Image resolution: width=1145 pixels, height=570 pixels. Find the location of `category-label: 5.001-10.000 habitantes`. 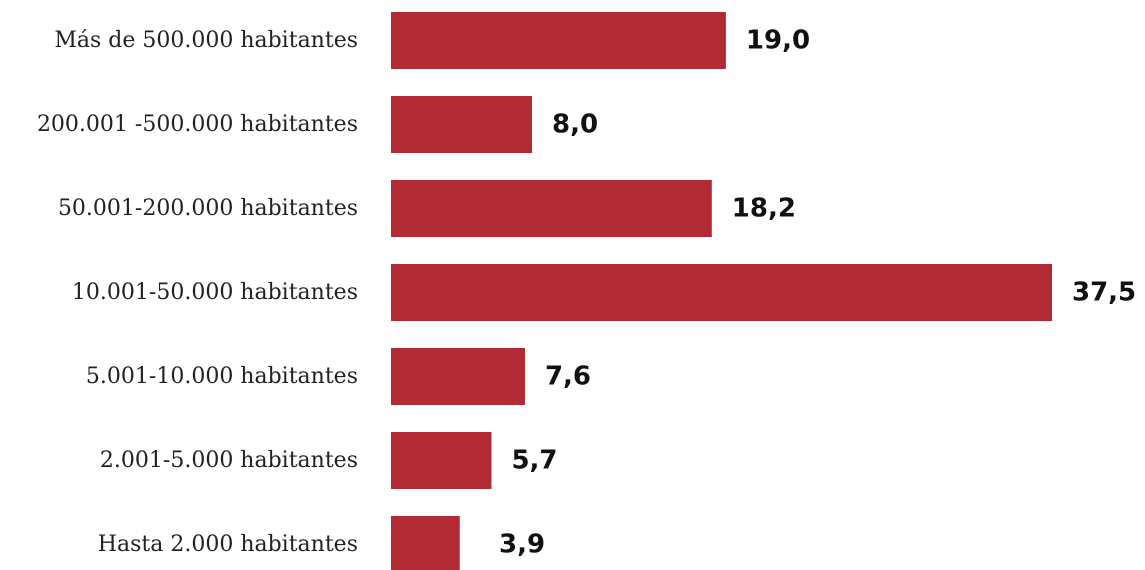

category-label: 5.001-10.000 habitantes is located at coordinates (222, 376).